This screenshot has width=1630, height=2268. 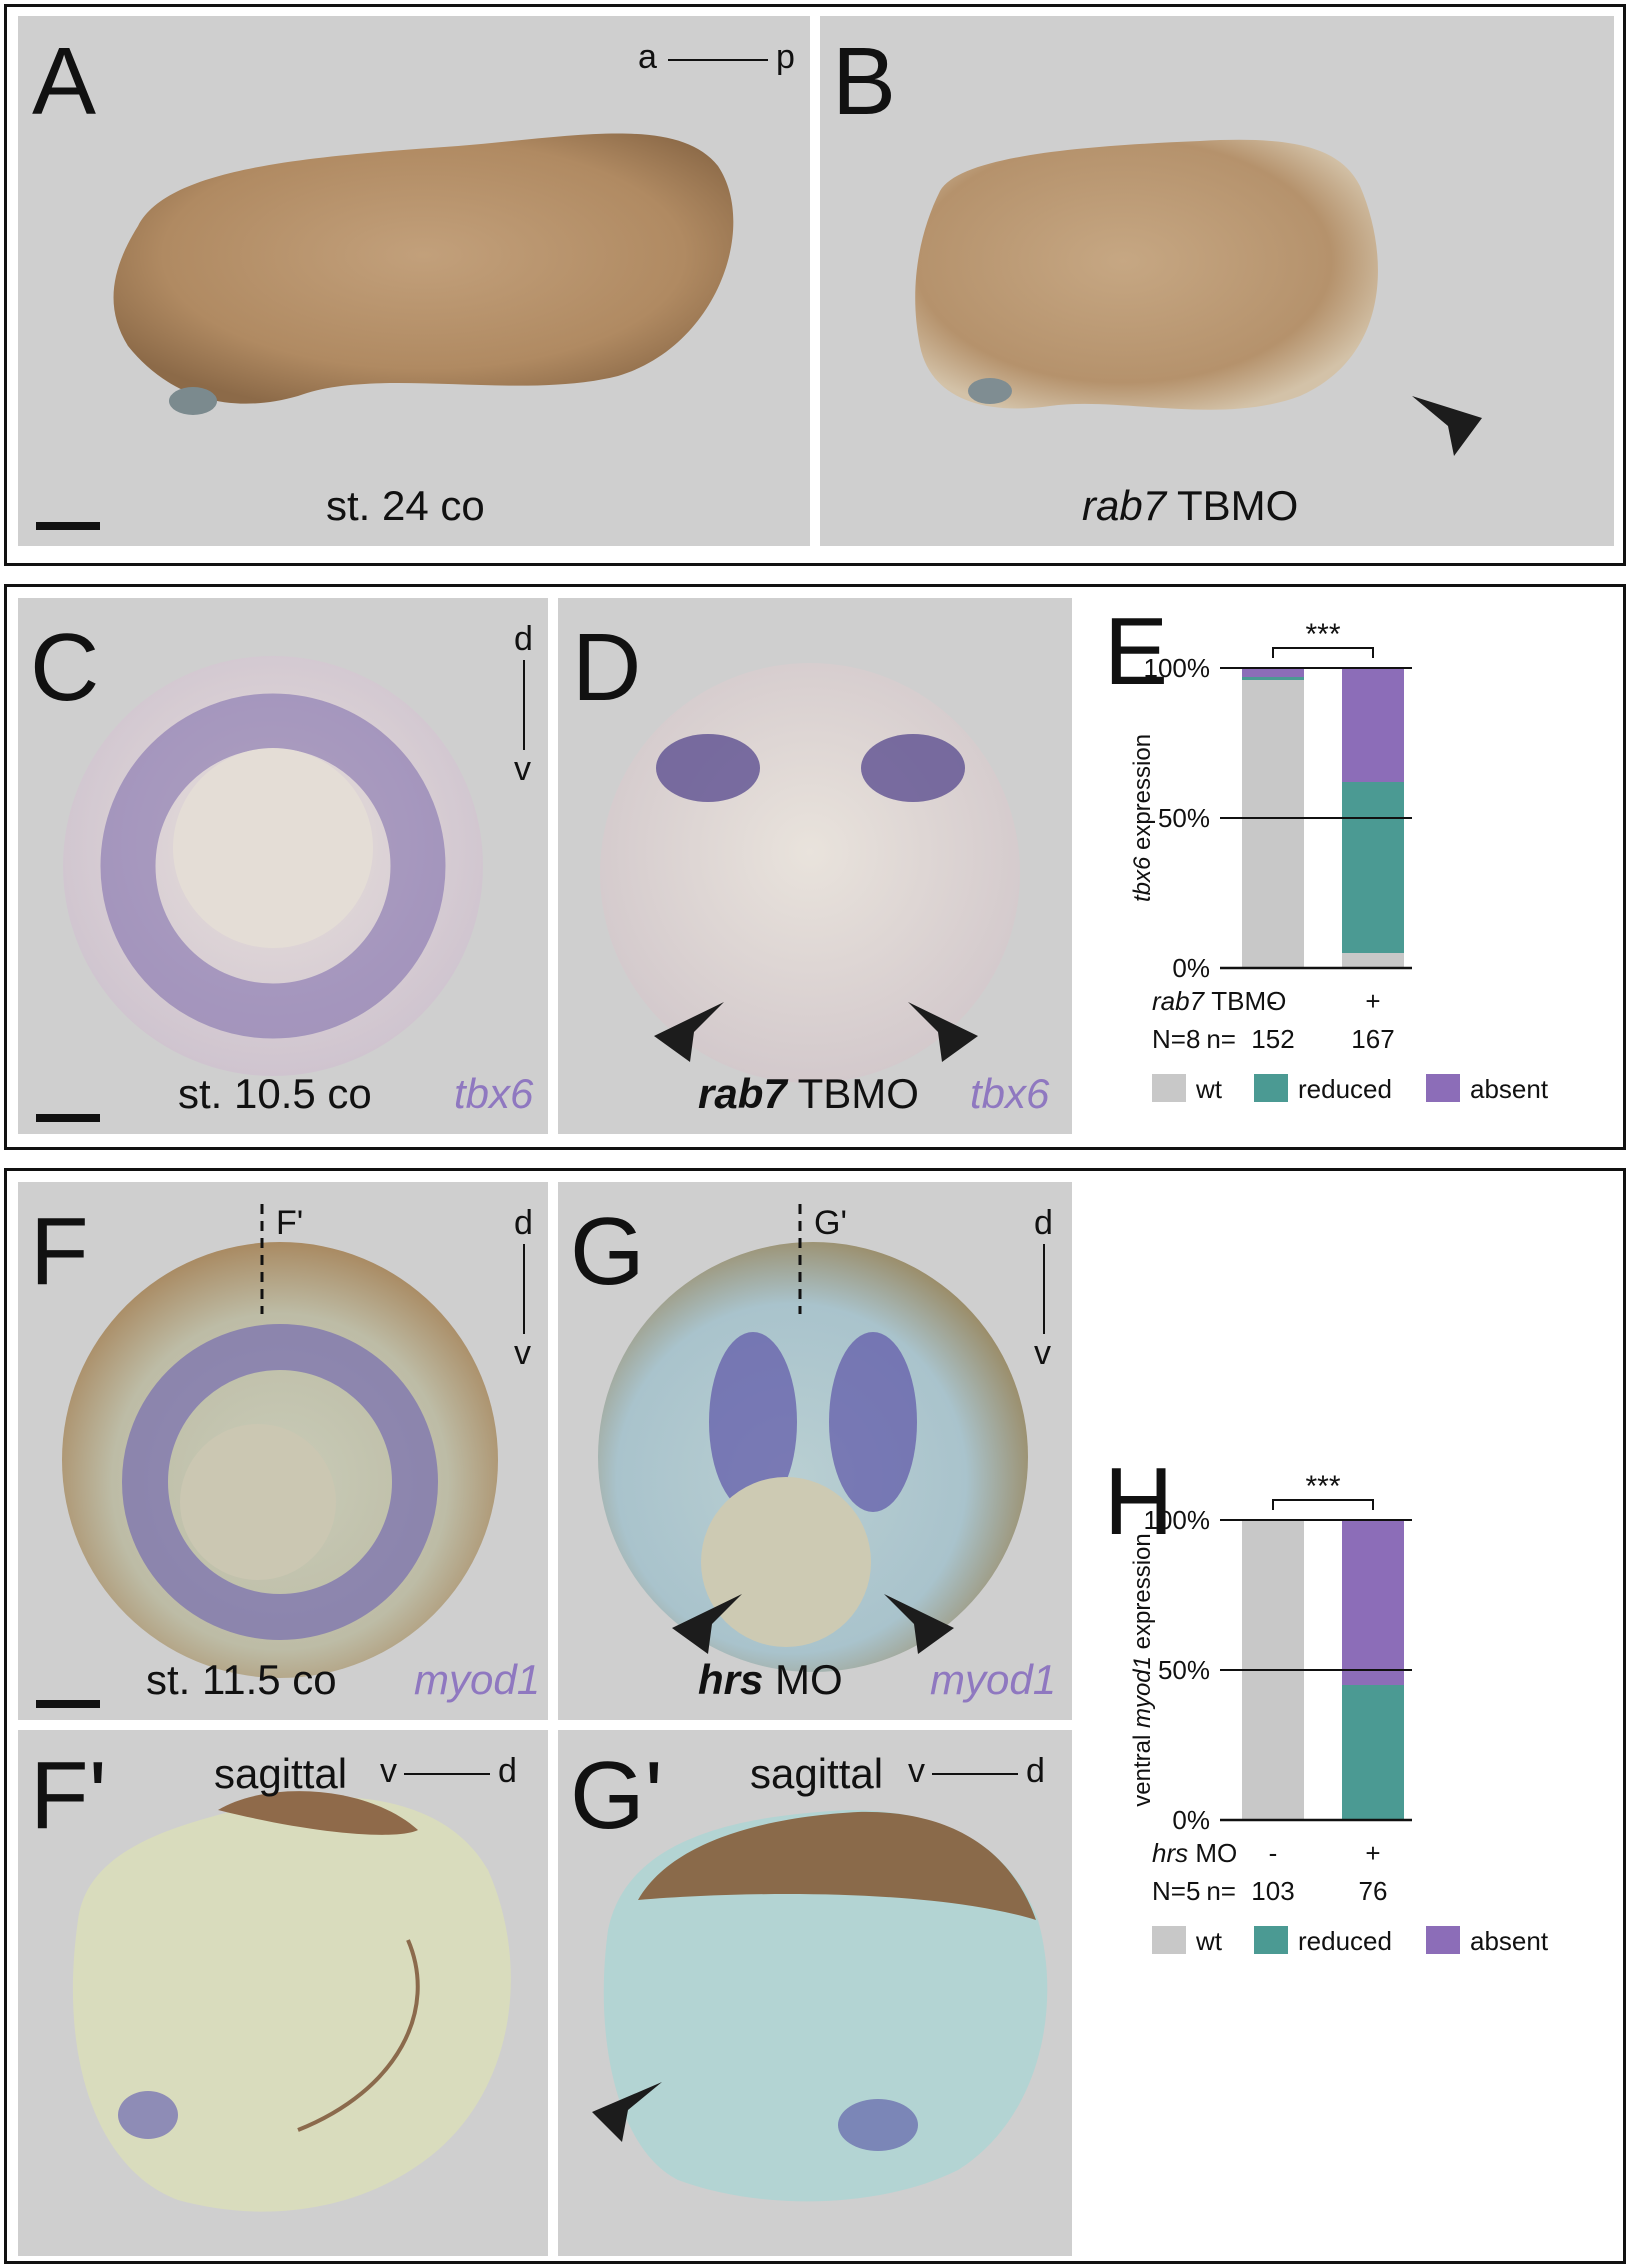 What do you see at coordinates (858, 1093) in the screenshot?
I see `treatment-tbmo: TBMO` at bounding box center [858, 1093].